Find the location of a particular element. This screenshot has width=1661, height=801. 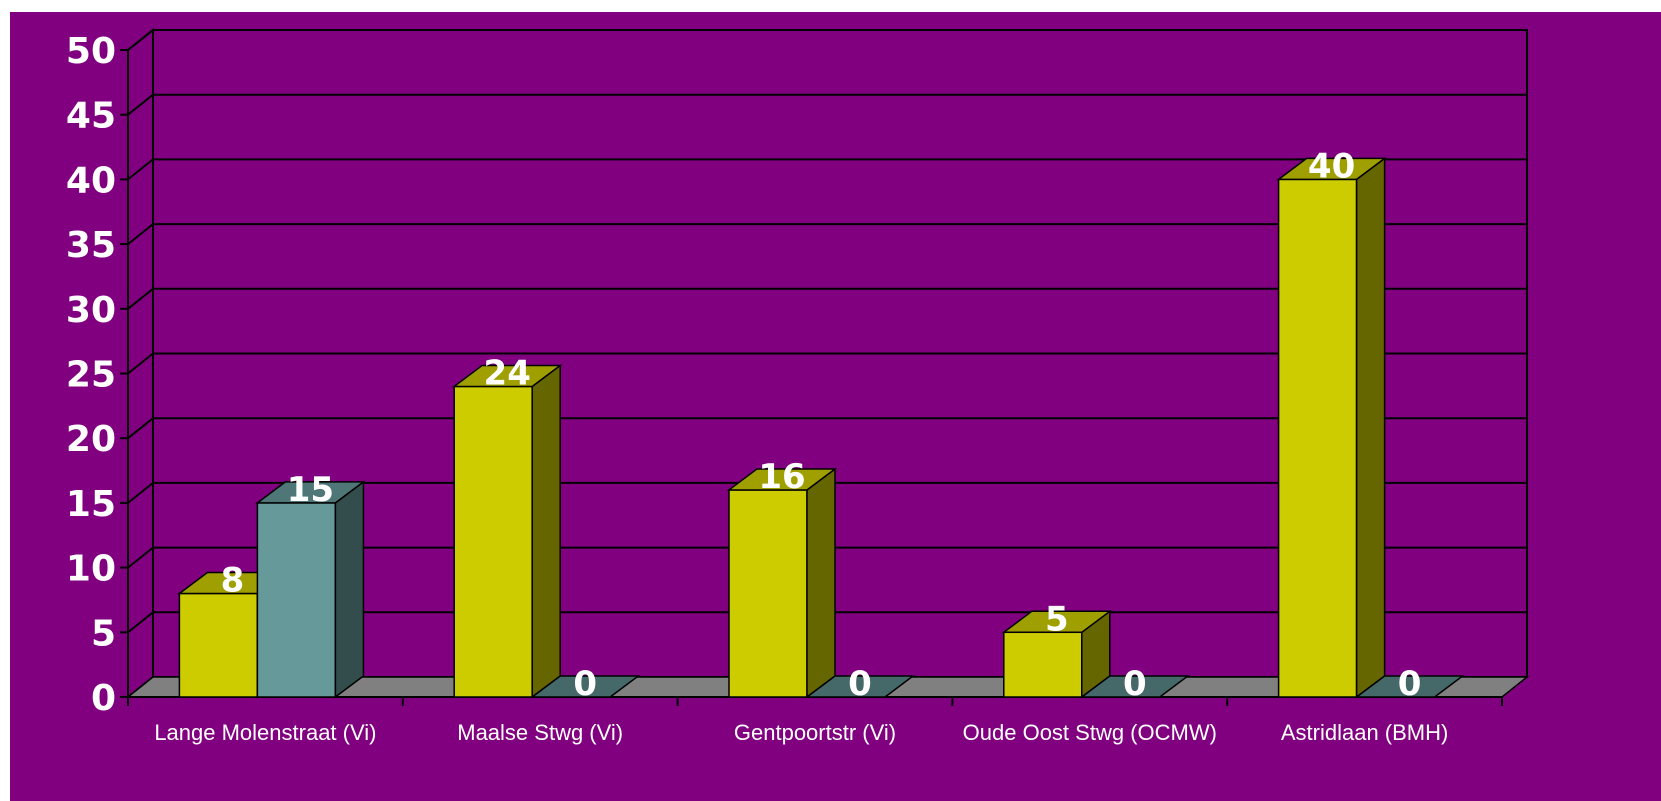

x-tick-label: Lange Molenstraat (Vi) is located at coordinates (265, 732).